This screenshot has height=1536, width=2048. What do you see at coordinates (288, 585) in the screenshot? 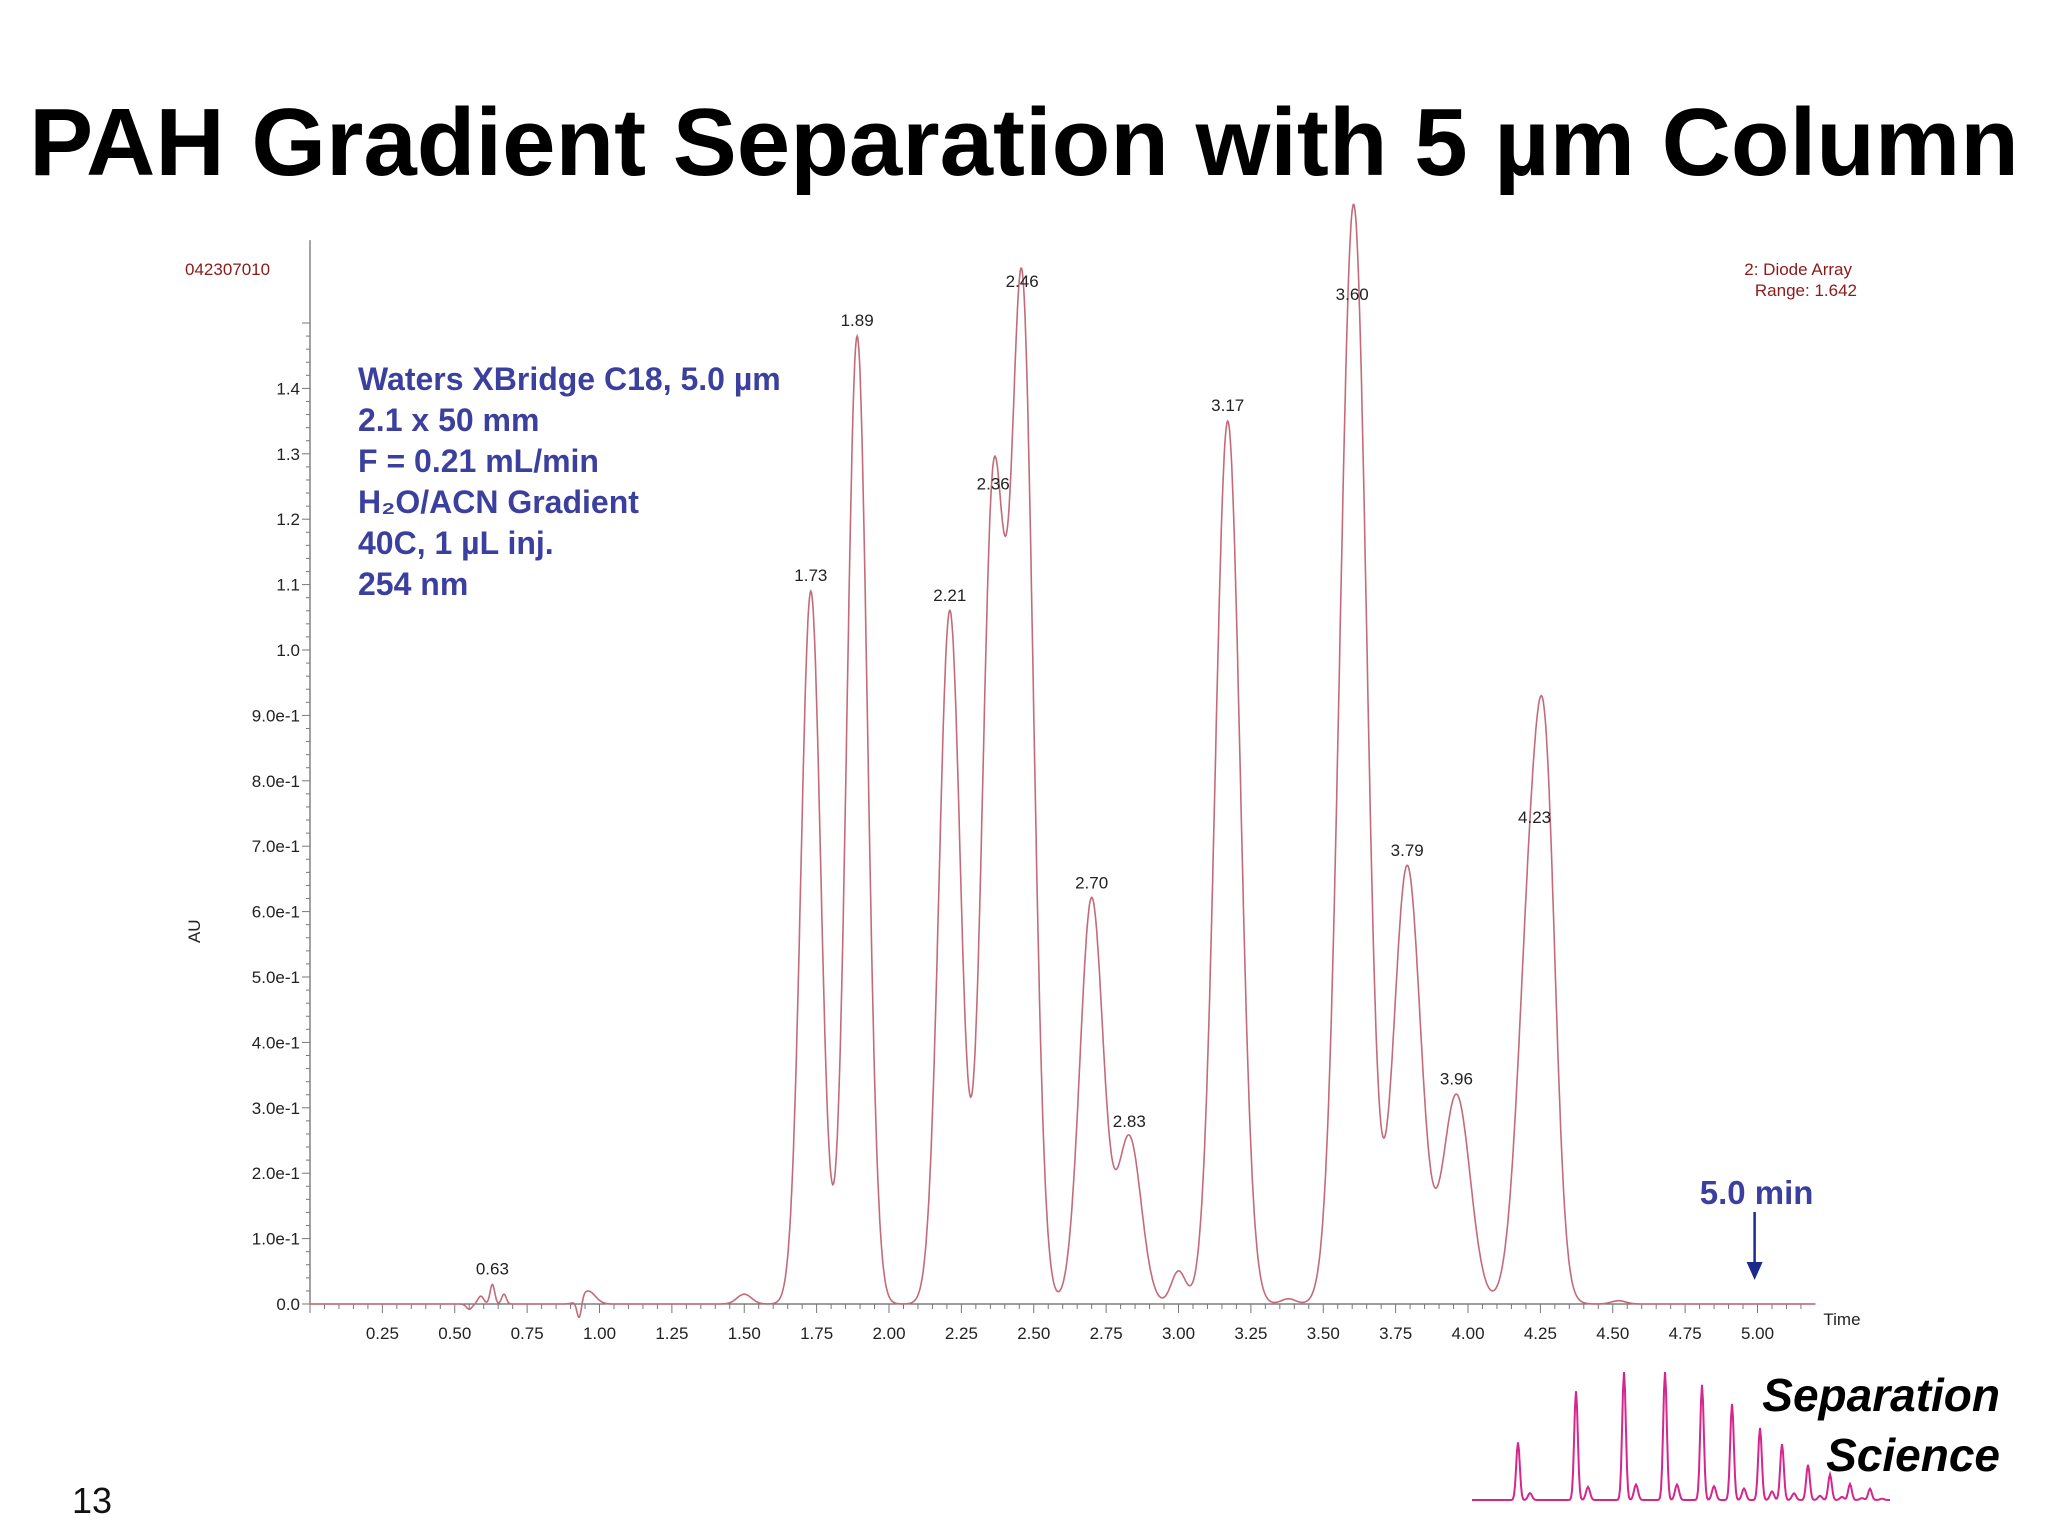
I see `y-tick-label: 1.1` at bounding box center [288, 585].